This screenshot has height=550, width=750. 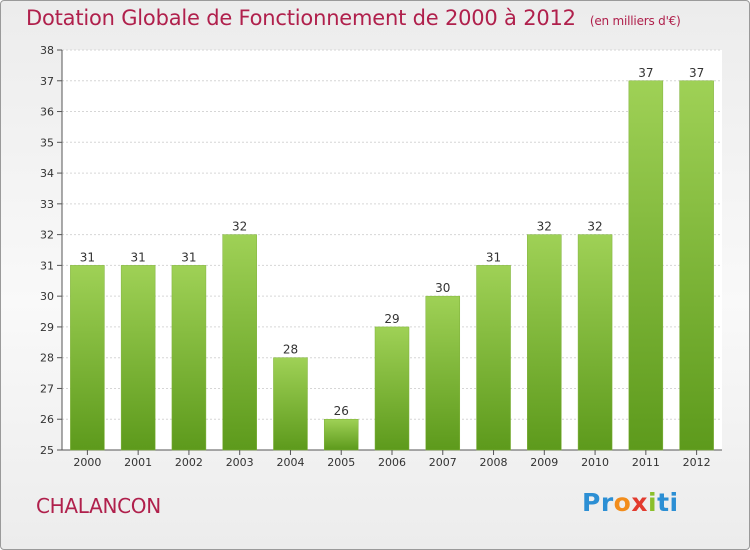 I want to click on bar-2002, so click(x=189, y=358).